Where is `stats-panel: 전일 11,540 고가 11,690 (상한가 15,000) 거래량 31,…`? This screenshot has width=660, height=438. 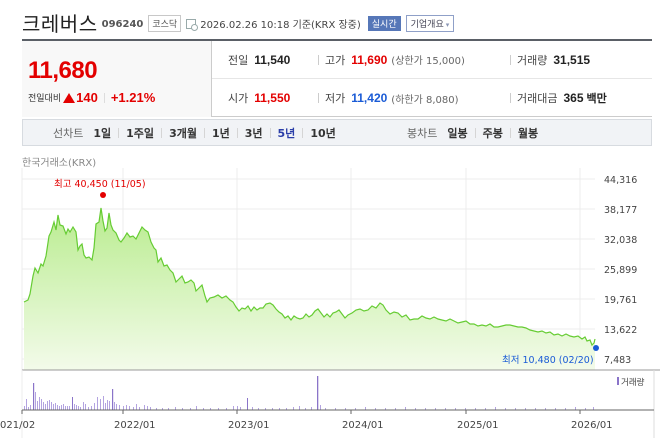
stats-panel: 전일 11,540 고가 11,690 (상한가 15,000) 거래량 31,… is located at coordinates (432, 79).